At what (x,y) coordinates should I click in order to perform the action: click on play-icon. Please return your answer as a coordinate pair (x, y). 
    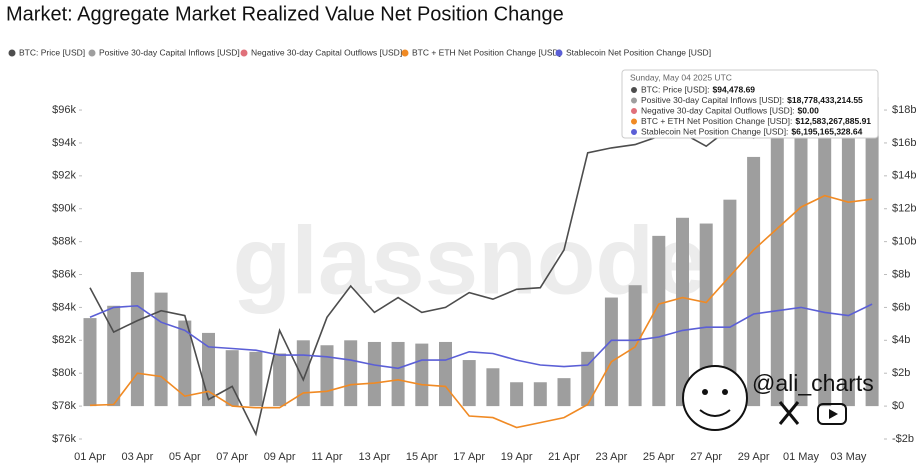
    Looking at the image, I should click on (832, 414).